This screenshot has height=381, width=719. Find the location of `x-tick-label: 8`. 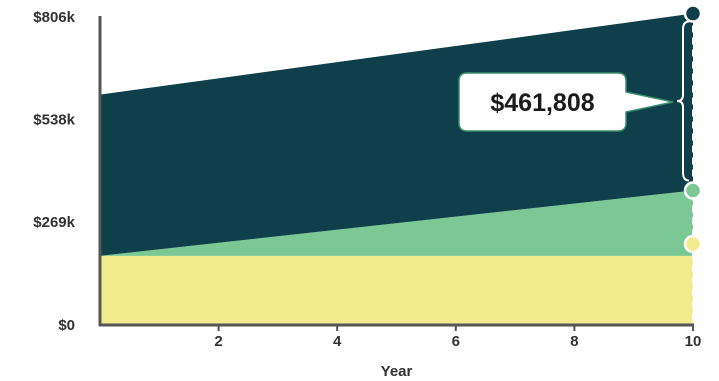

x-tick-label: 8 is located at coordinates (574, 341).